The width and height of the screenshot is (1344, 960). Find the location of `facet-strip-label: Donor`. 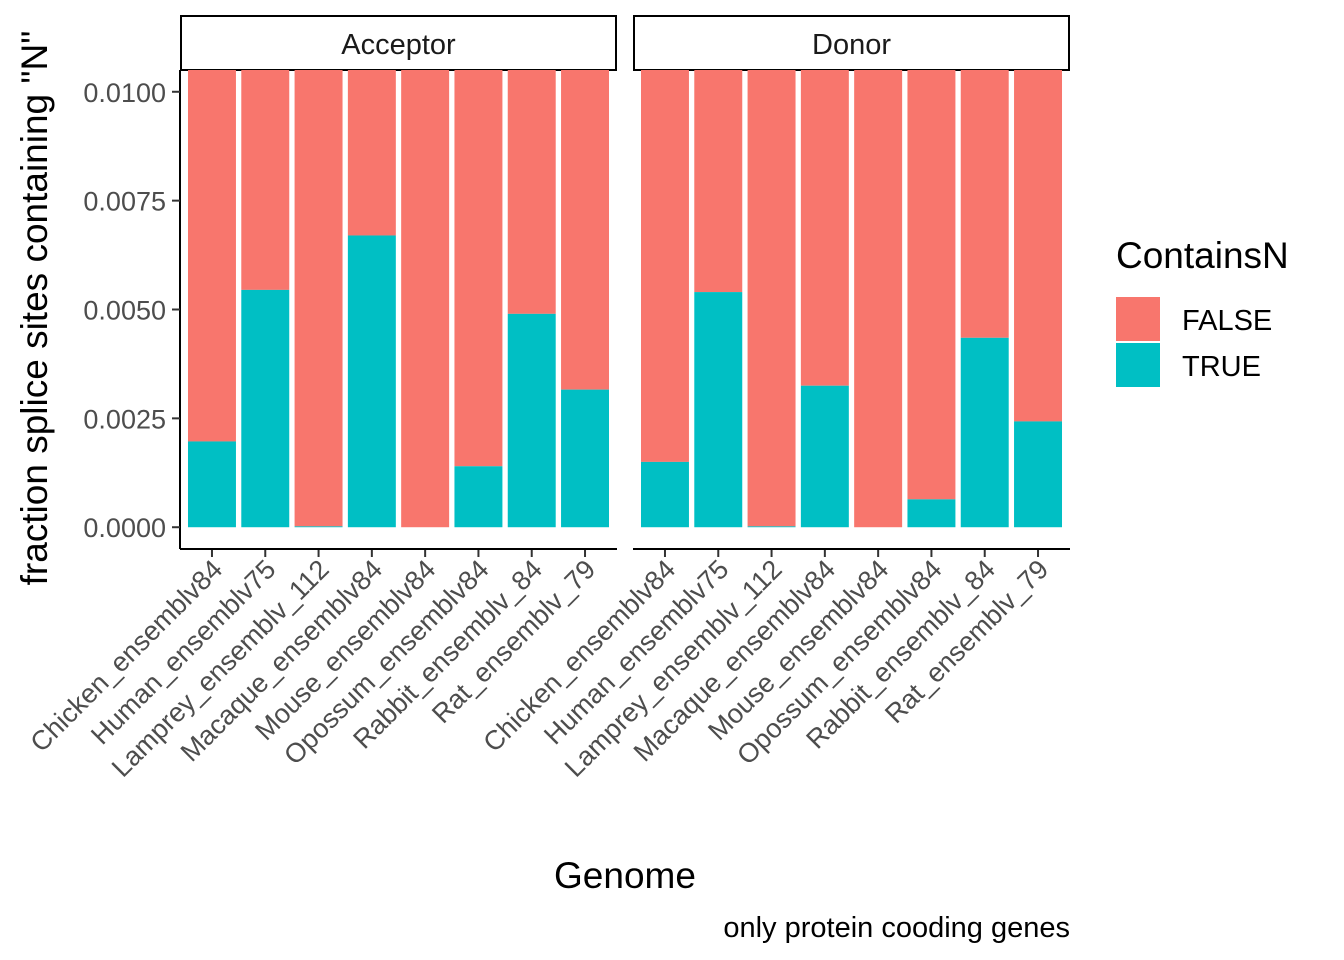

facet-strip-label: Donor is located at coordinates (851, 45).